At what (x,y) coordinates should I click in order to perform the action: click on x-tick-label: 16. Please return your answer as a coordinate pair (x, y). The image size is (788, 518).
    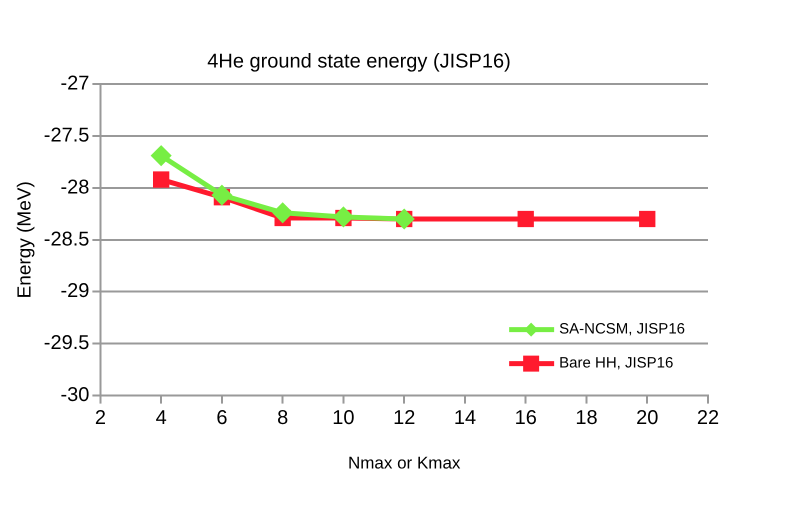
    Looking at the image, I should click on (525, 418).